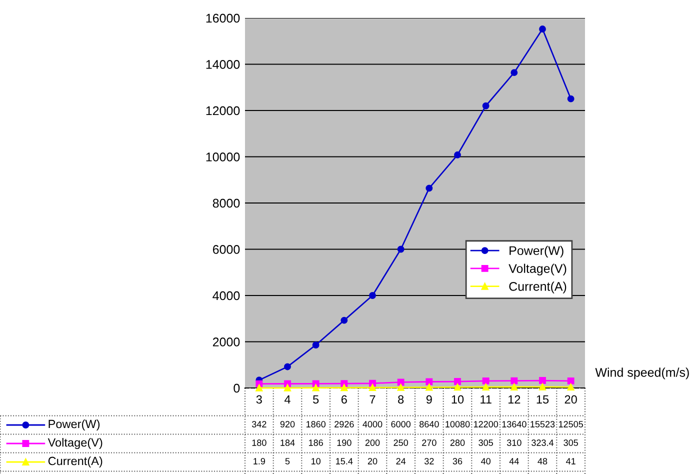  Describe the element at coordinates (458, 399) in the screenshot. I see `x-tick-label: 10` at that location.